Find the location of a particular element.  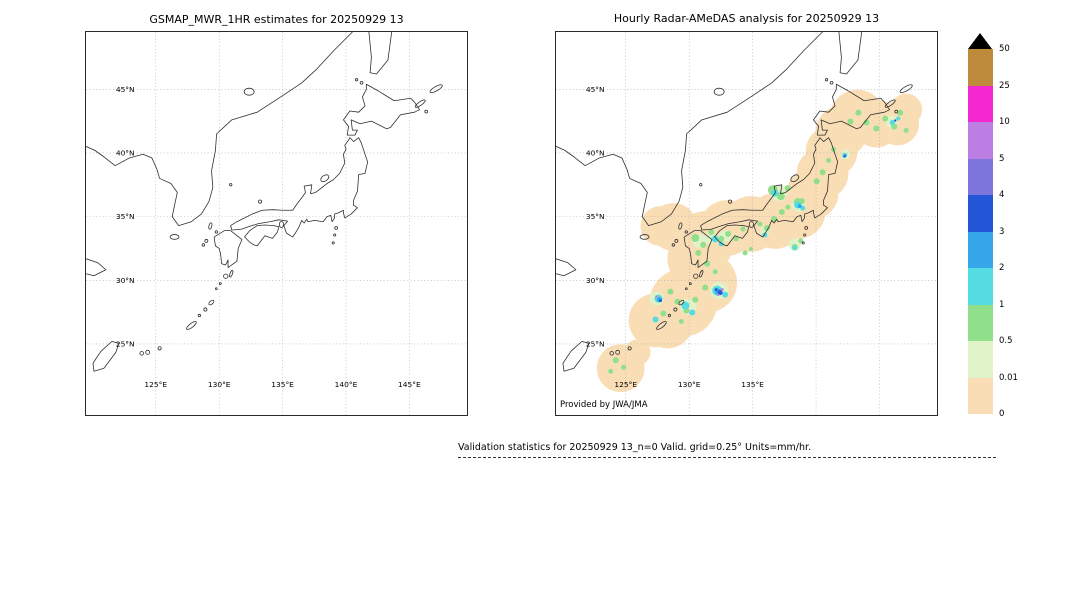

colorbar: 50 25 10 5 4 3 2 1 0.5 0.01 0 is located at coordinates (1000, 233).